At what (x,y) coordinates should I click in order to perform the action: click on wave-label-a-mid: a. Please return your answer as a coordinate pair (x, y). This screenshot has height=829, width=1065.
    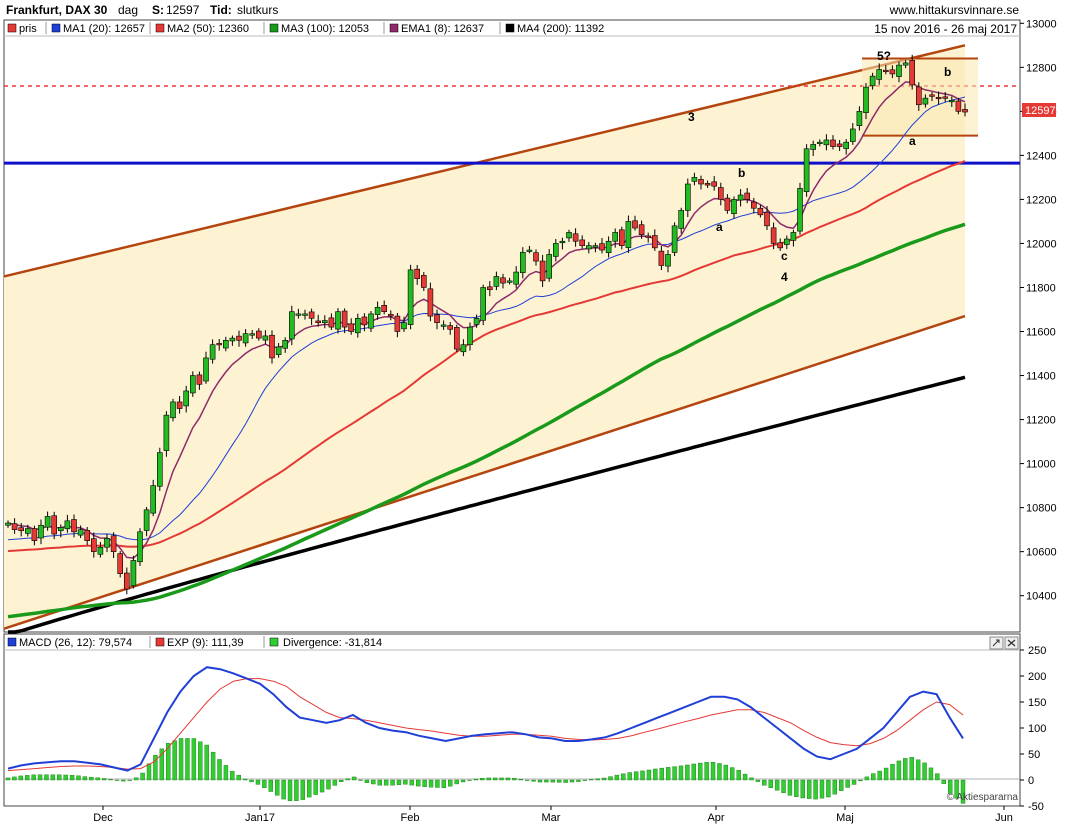
    Looking at the image, I should click on (719, 227).